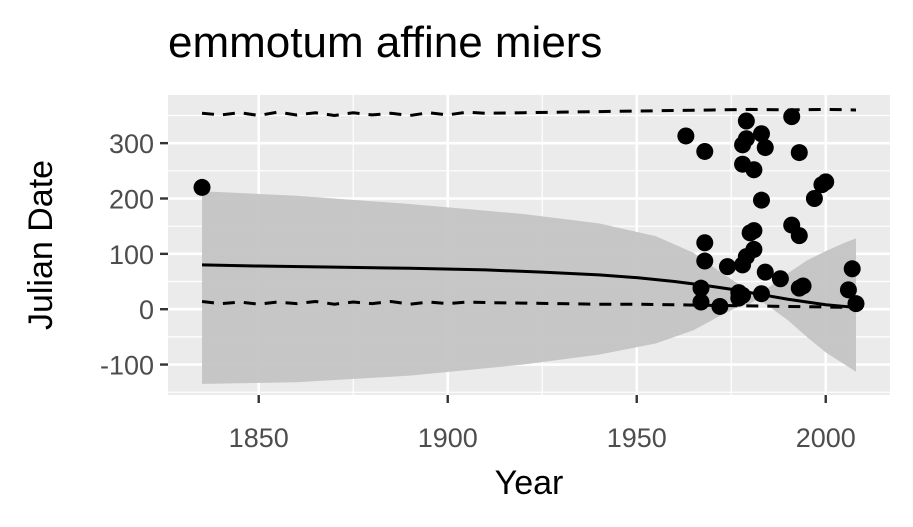 The height and width of the screenshot is (527, 913). What do you see at coordinates (259, 438) in the screenshot?
I see `x-tick-label: 1850` at bounding box center [259, 438].